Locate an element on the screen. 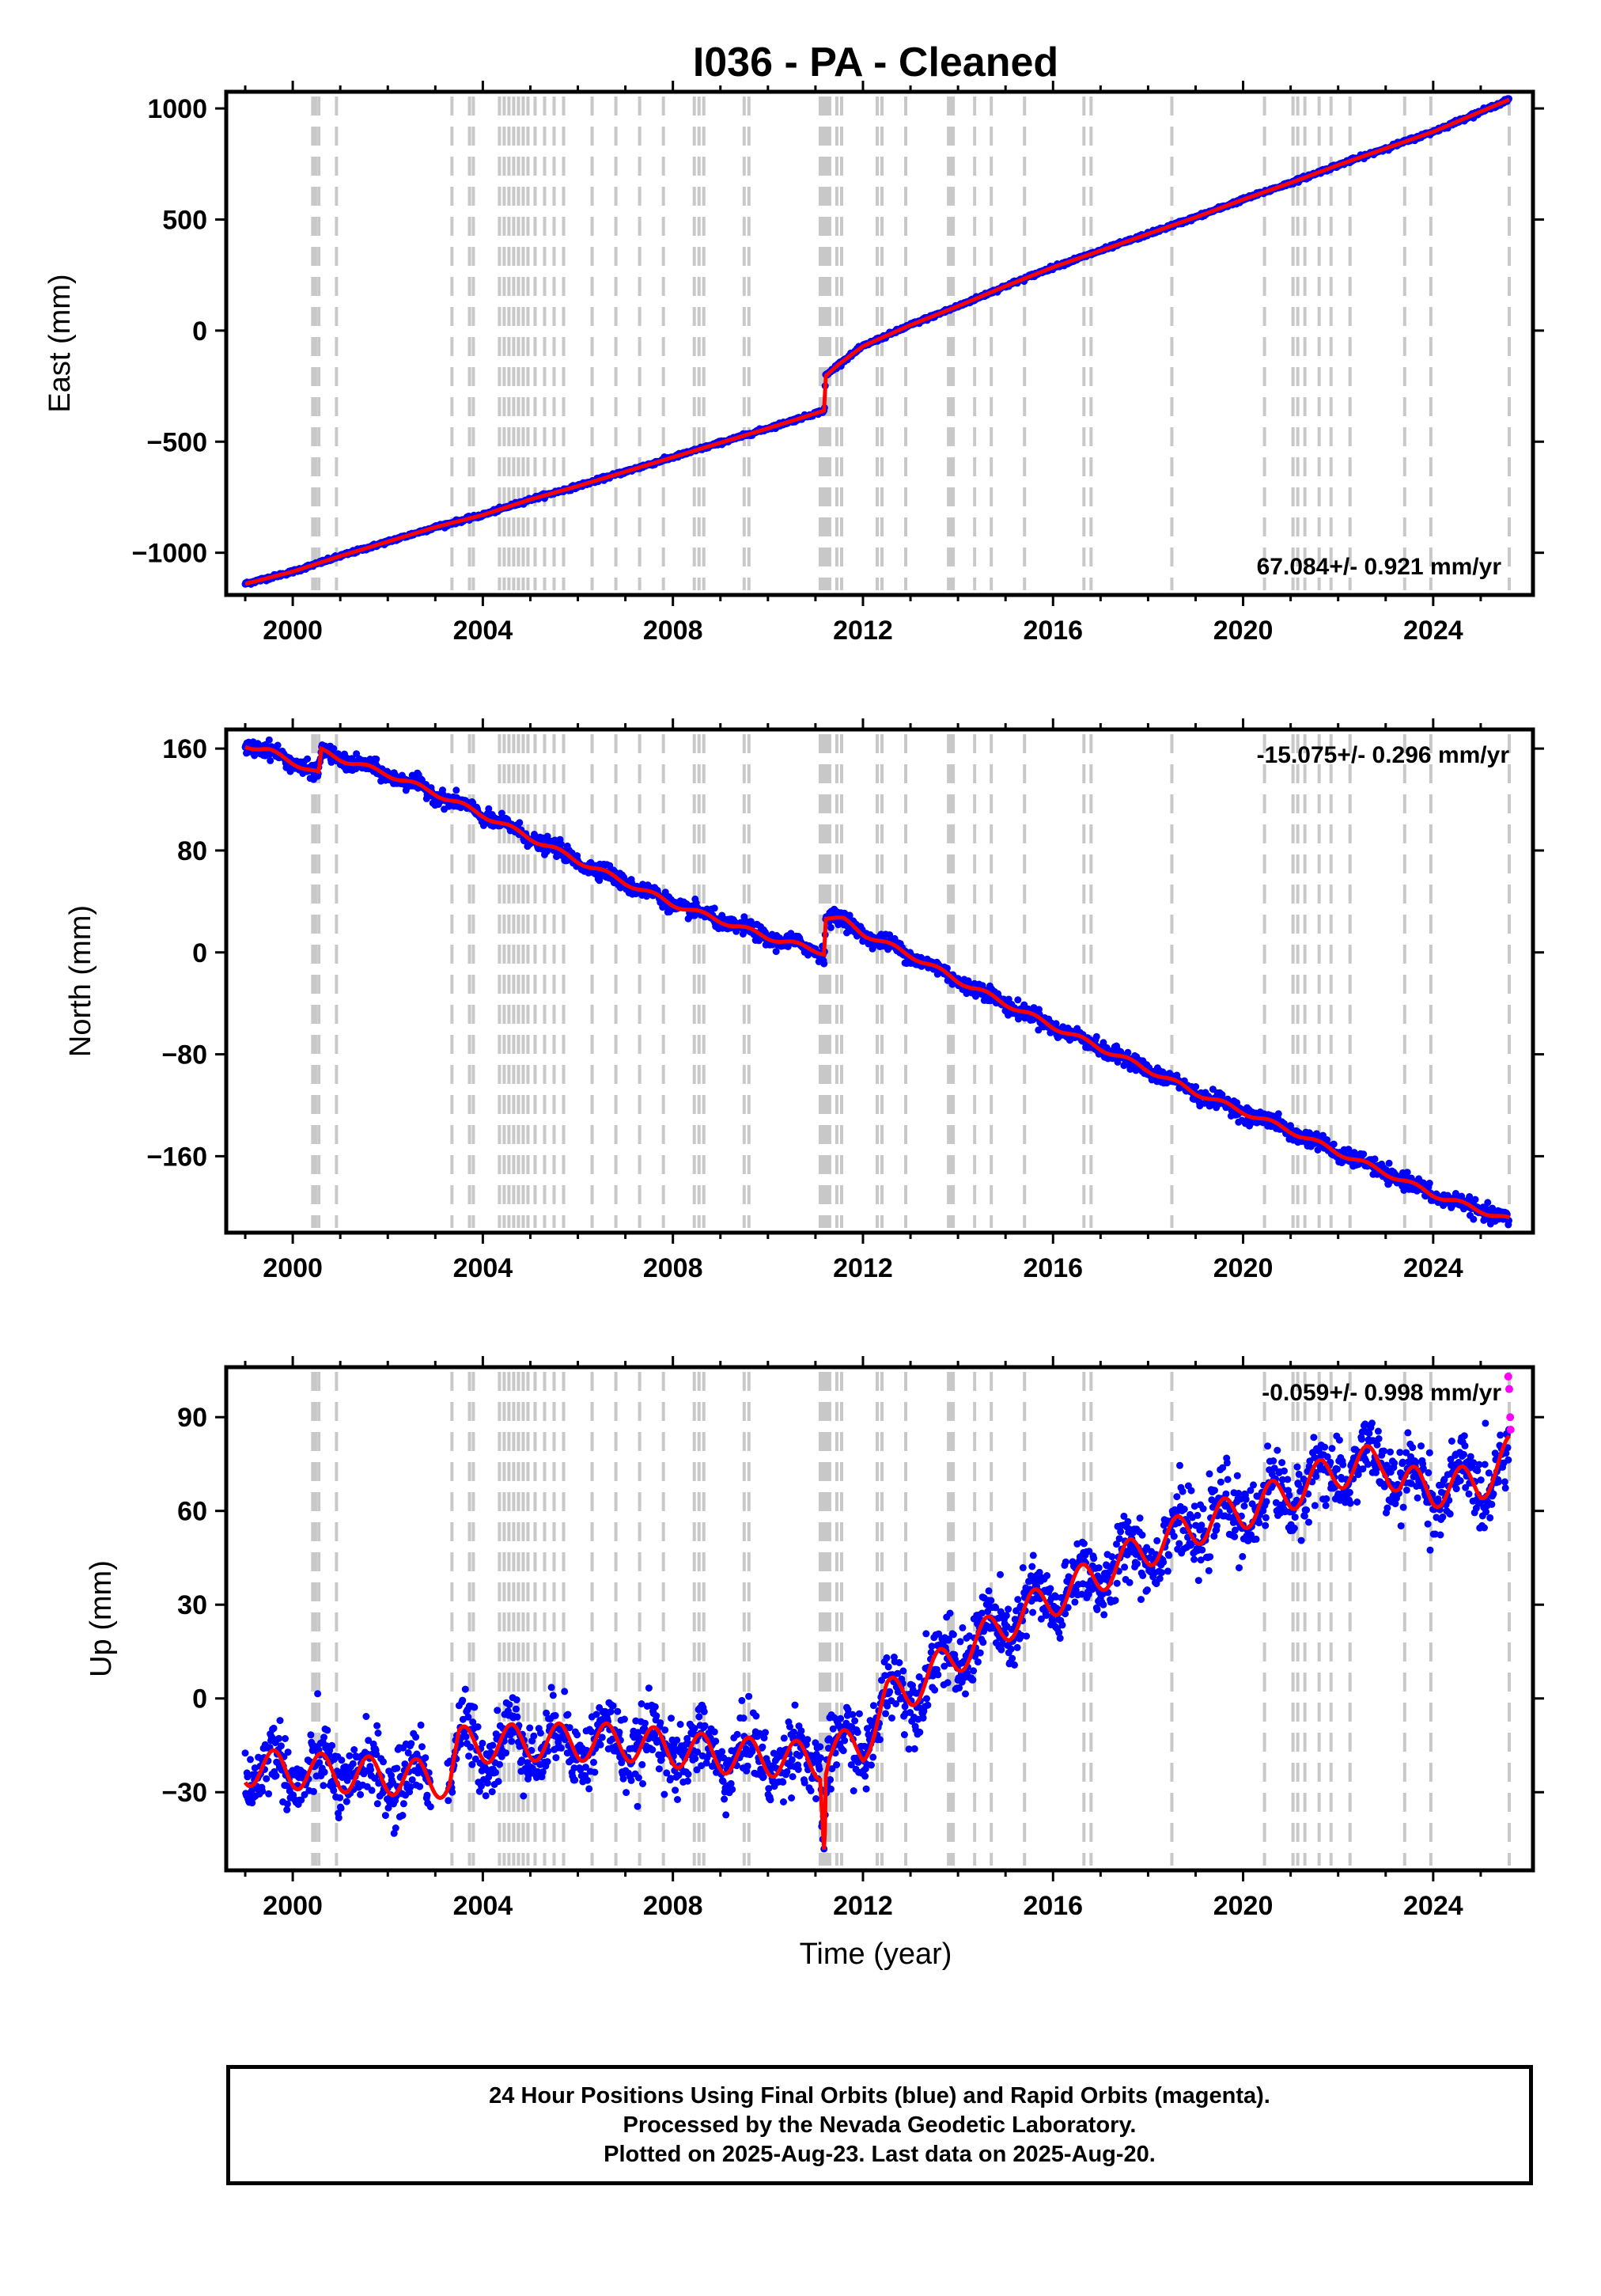 Image resolution: width=1601 pixels, height=2296 pixels. y-axis-label: East (mm) is located at coordinates (61, 343).